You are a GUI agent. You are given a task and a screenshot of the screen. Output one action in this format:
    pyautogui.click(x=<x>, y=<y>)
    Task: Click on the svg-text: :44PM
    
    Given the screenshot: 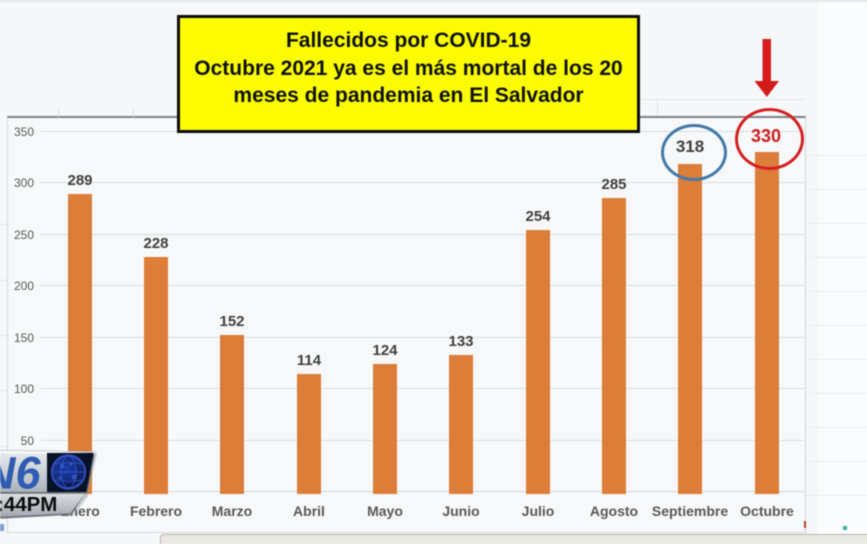 What is the action you would take?
    pyautogui.click(x=28, y=504)
    